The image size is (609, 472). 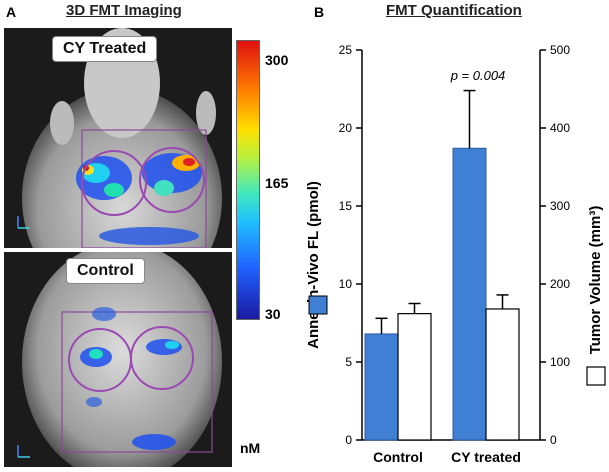 I want to click on x-category-label: CY treated, so click(x=486, y=457).